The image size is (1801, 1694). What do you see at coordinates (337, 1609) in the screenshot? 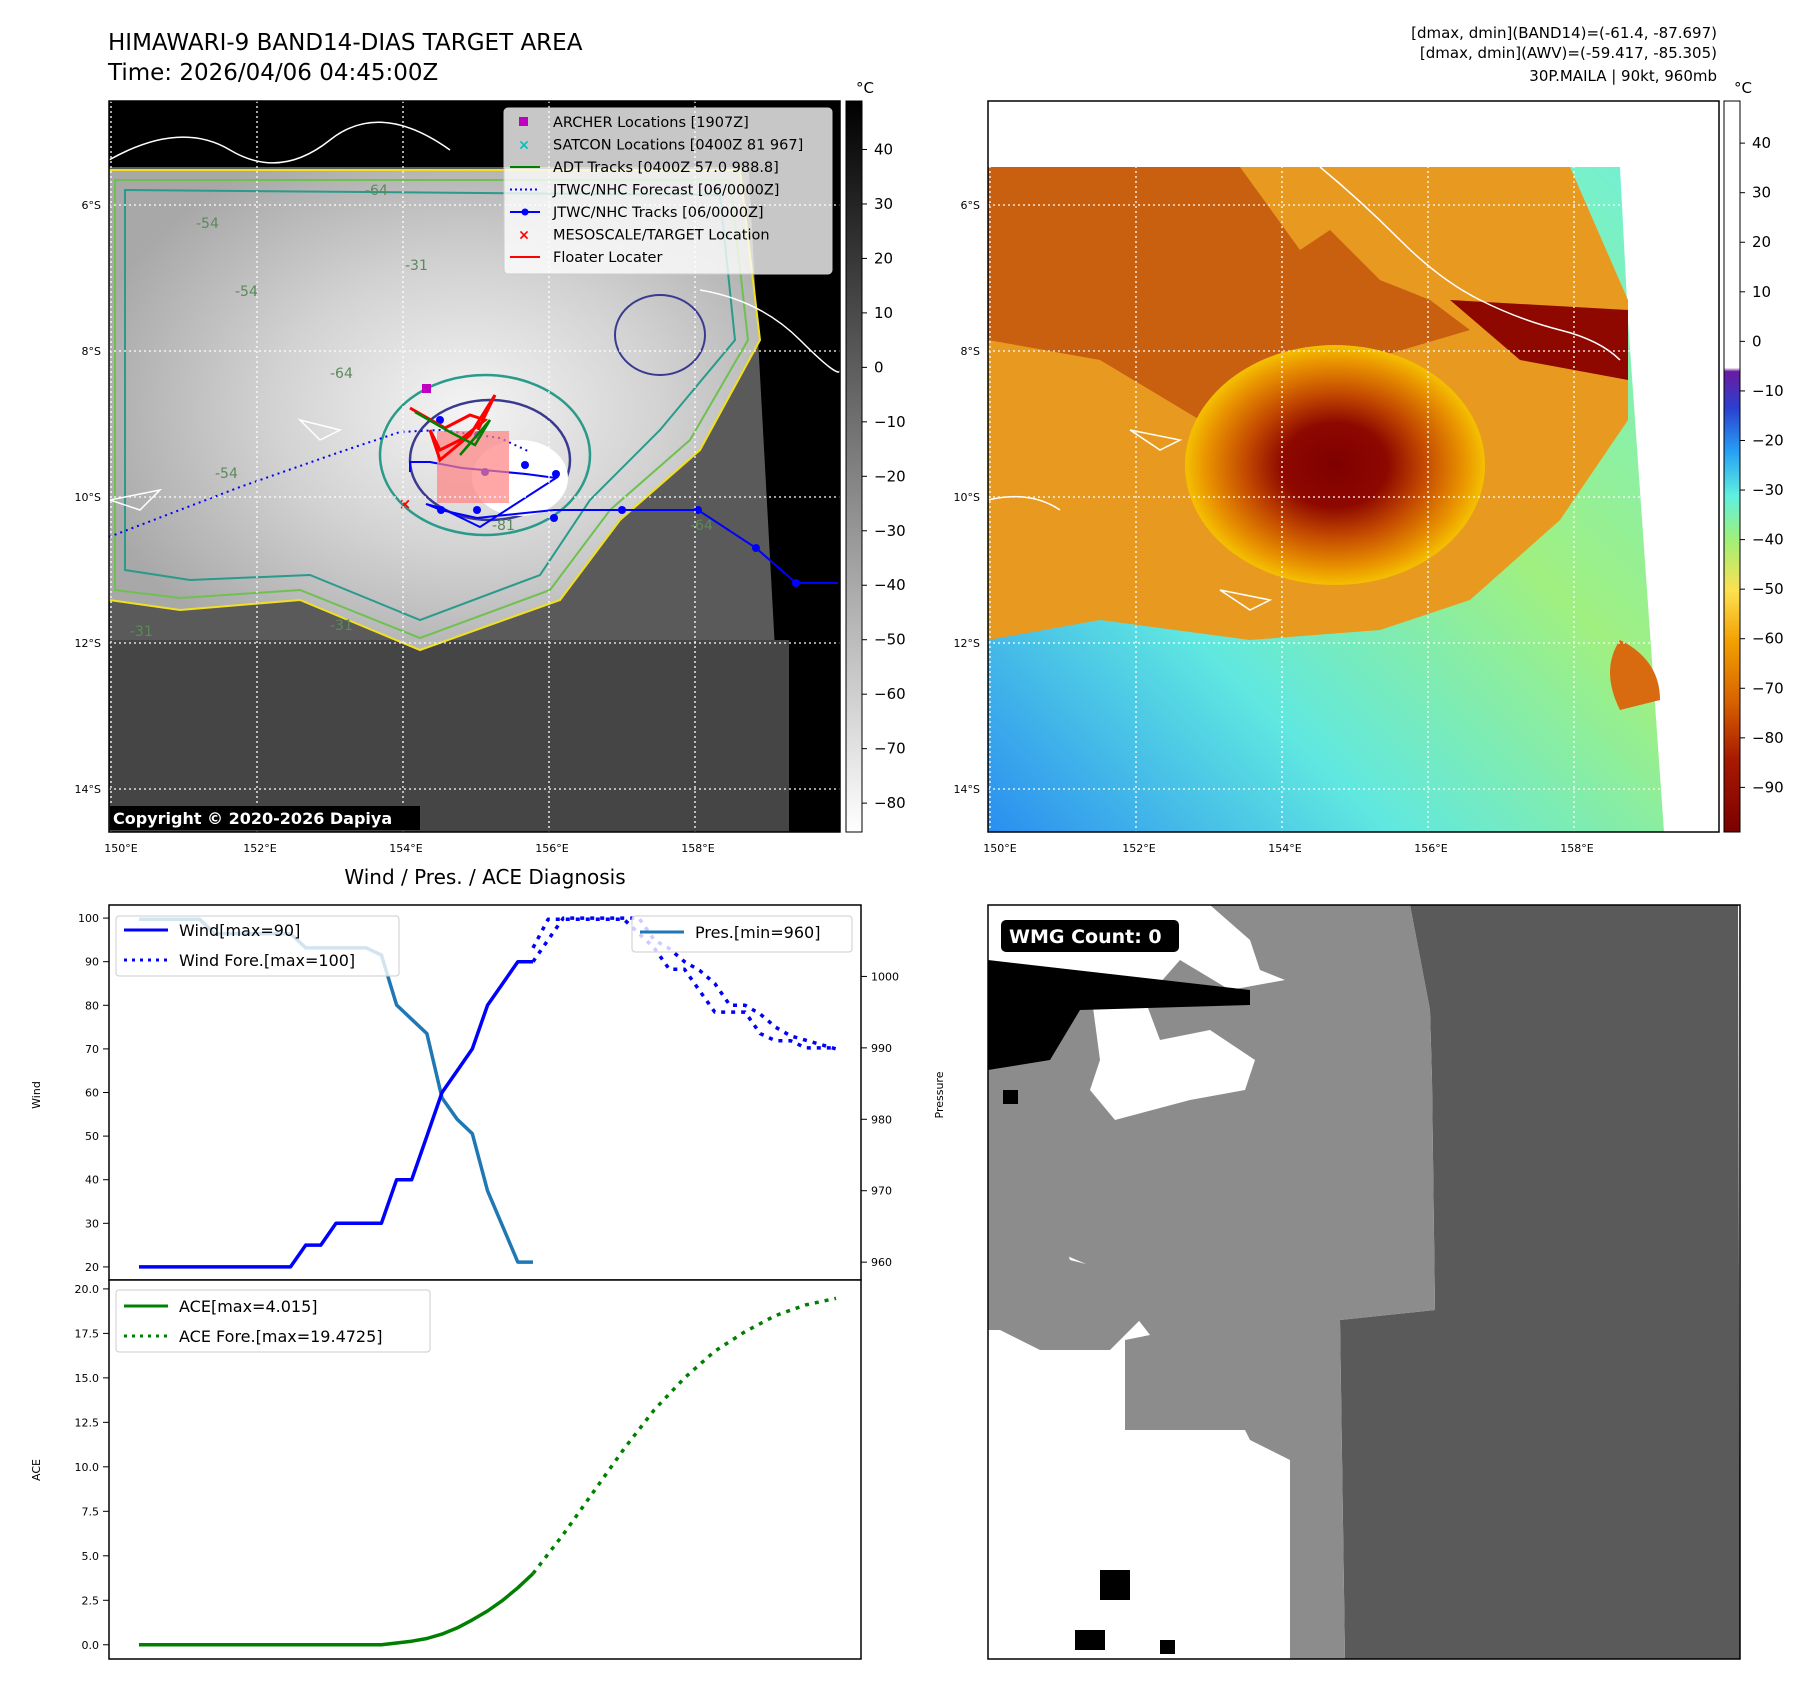
I see `ace-series` at bounding box center [337, 1609].